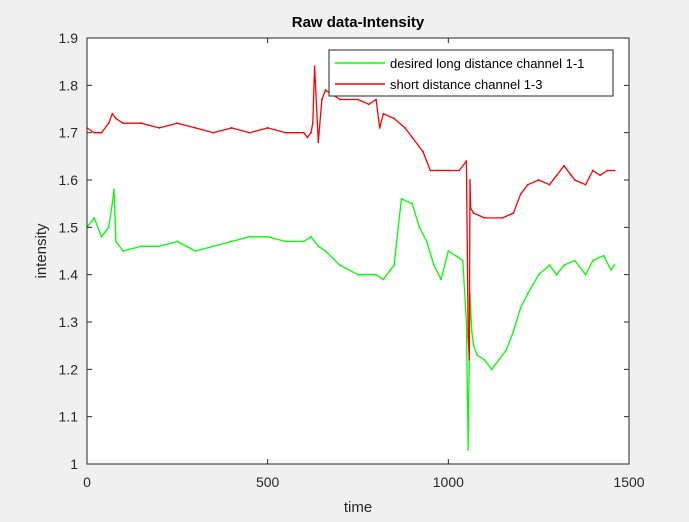 The height and width of the screenshot is (522, 689). I want to click on x-tick-label: 1000, so click(448, 482).